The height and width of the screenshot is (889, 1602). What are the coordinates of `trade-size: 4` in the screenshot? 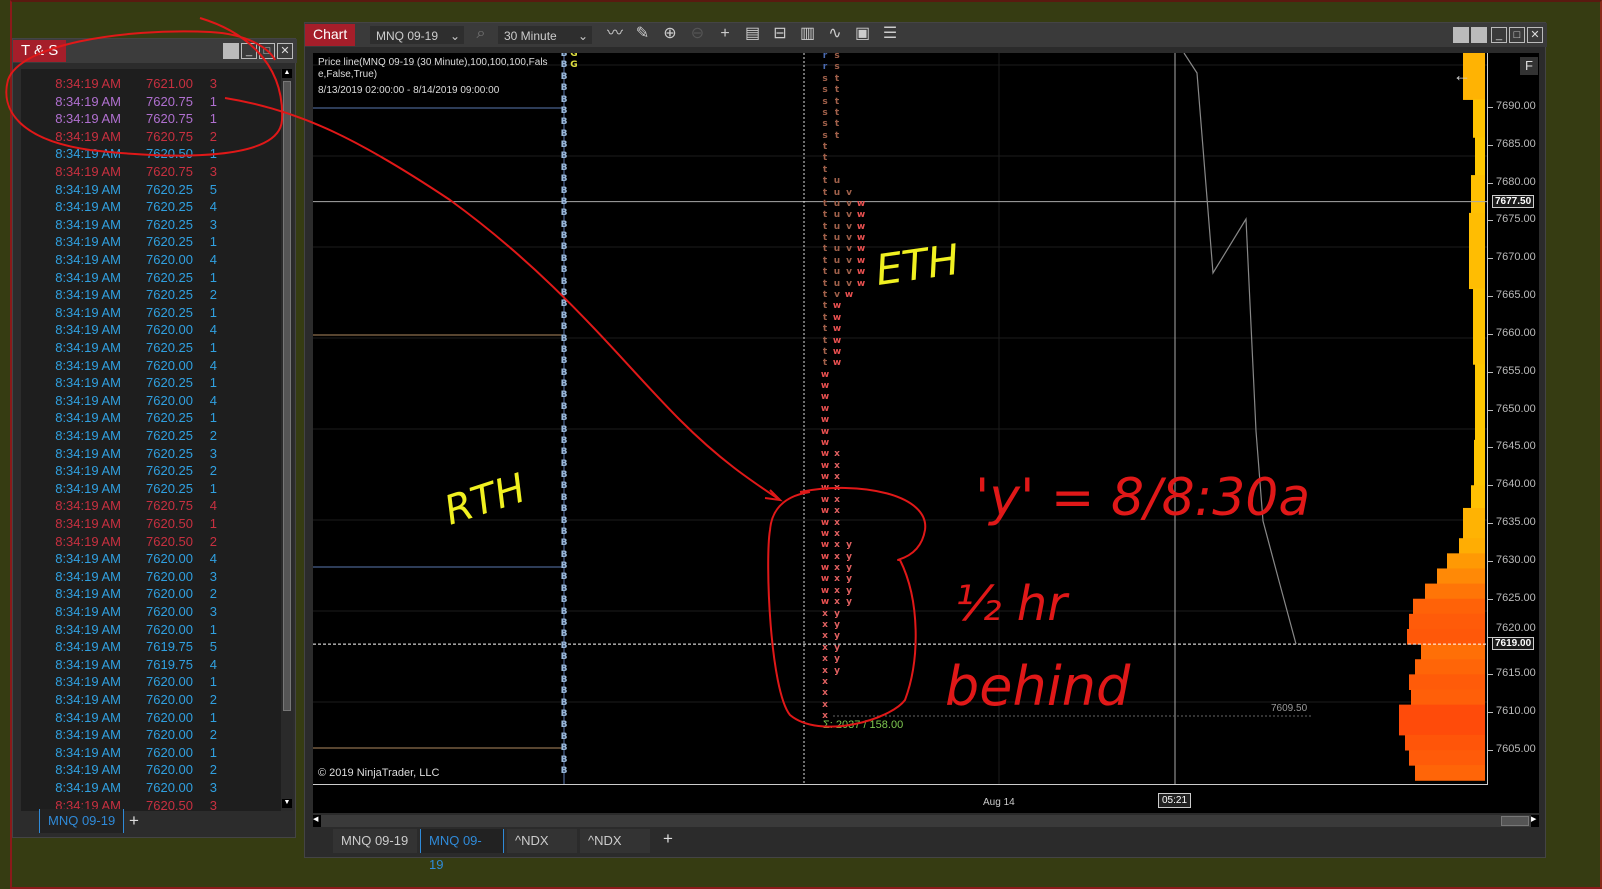 It's located at (213, 330).